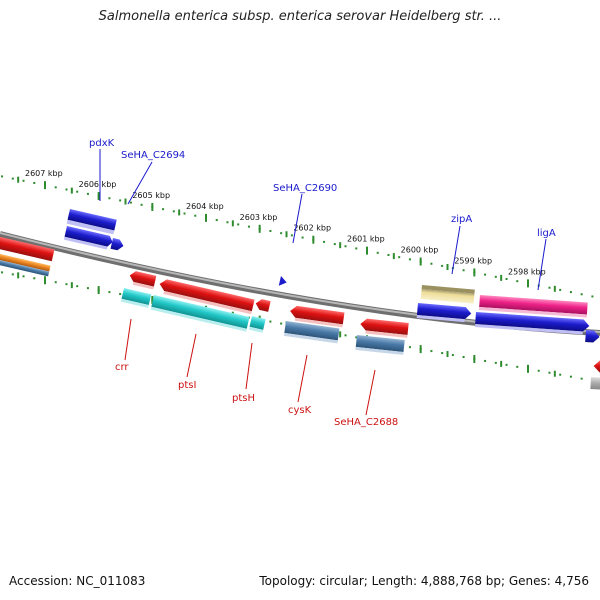  I want to click on gene-arrow-SeHA_C2688-top, so click(384, 328).